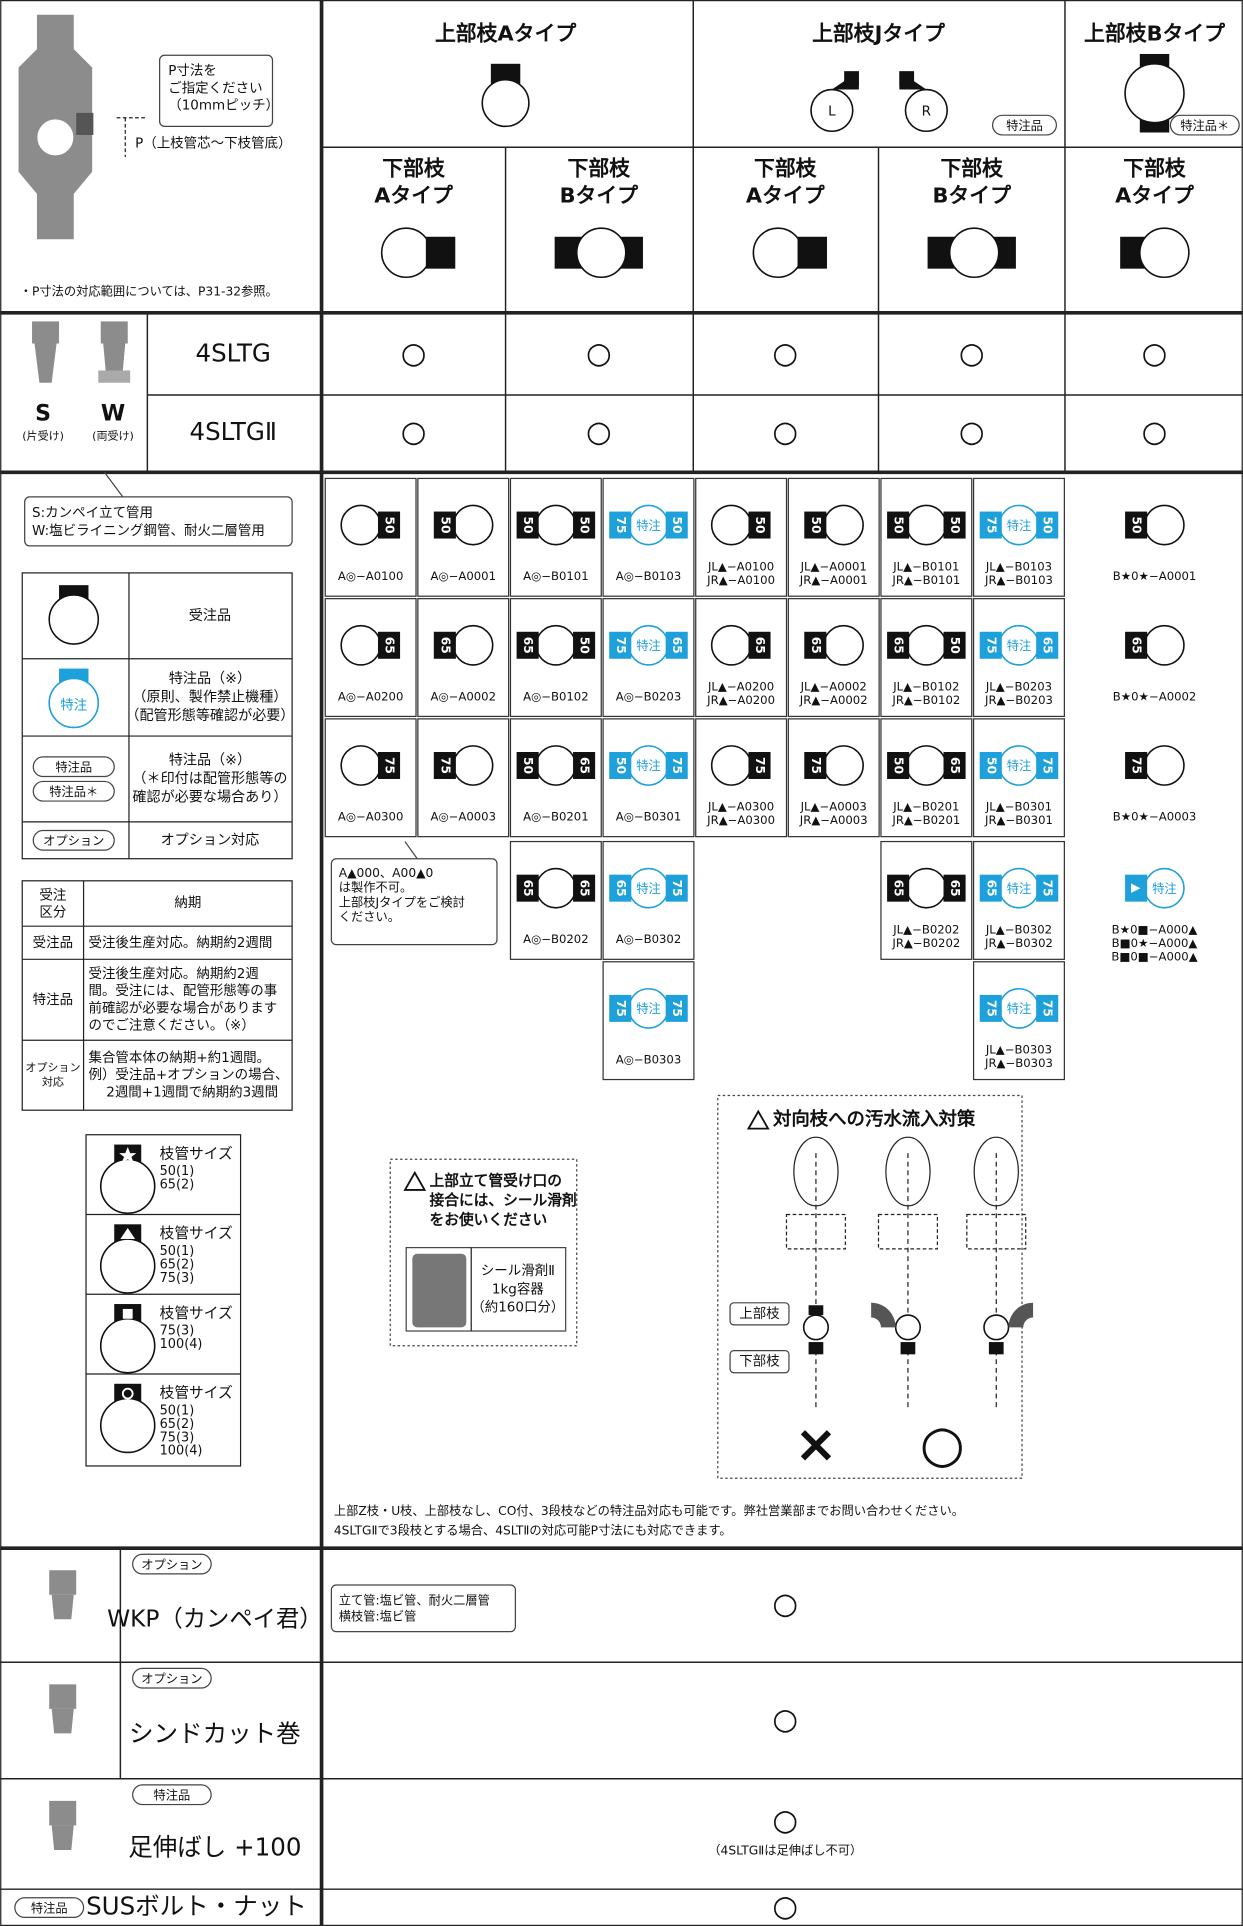  I want to click on code: JL▲−A0100, so click(740, 566).